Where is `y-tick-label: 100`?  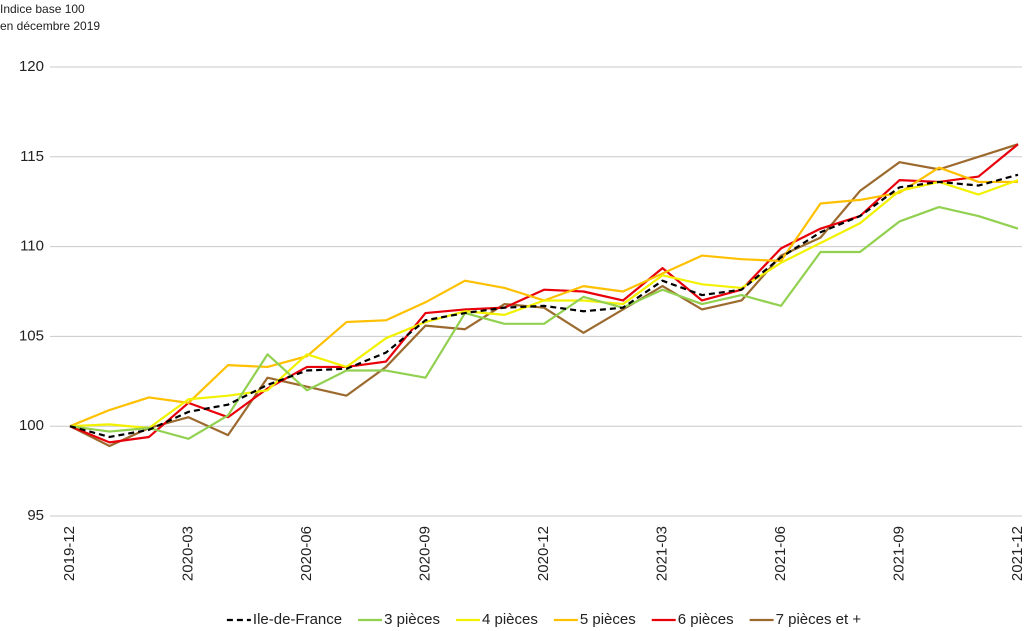 y-tick-label: 100 is located at coordinates (31, 425).